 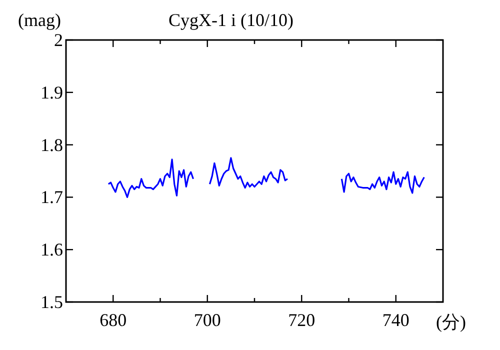 What do you see at coordinates (231, 20) in the screenshot?
I see `title: CygX-1 i (10/10)` at bounding box center [231, 20].